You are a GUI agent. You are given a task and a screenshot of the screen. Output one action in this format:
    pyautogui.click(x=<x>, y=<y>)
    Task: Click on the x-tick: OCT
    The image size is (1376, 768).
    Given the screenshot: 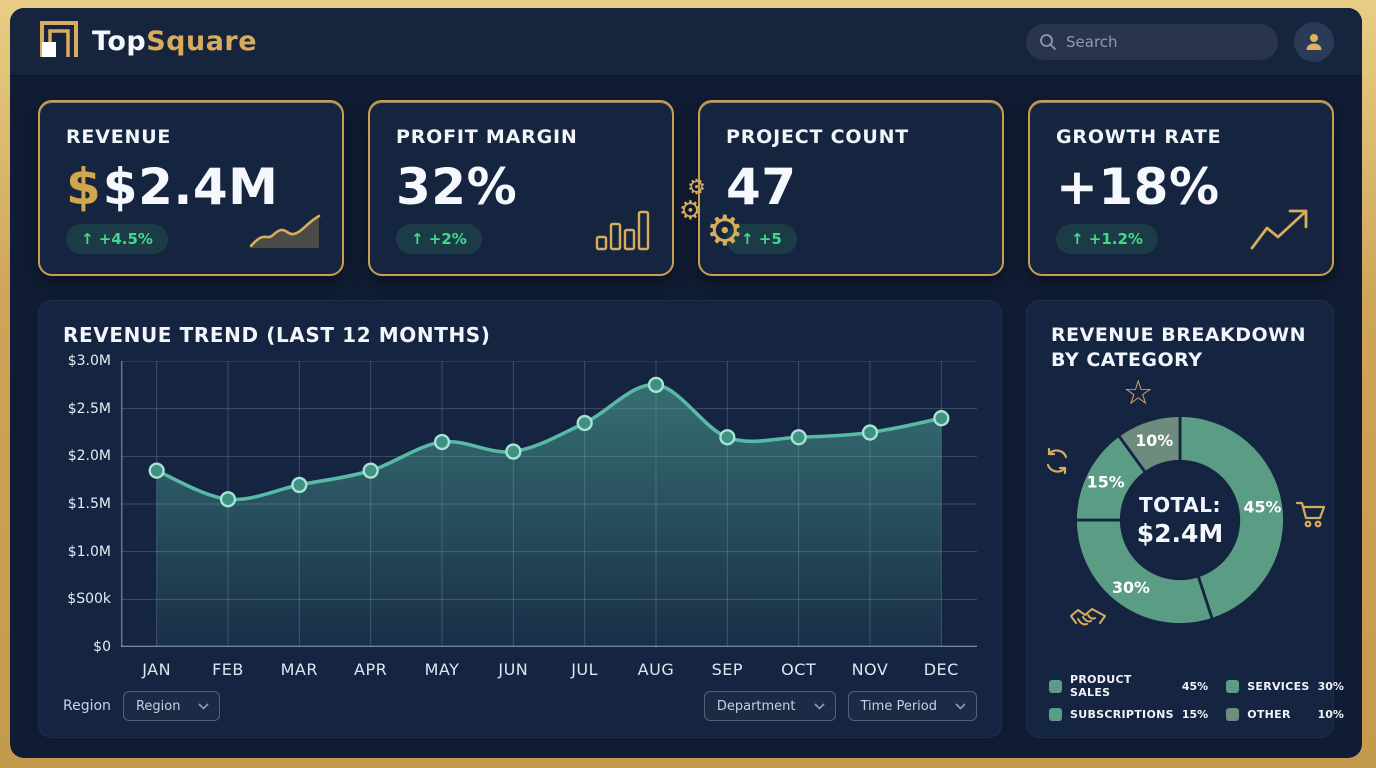 What is the action you would take?
    pyautogui.click(x=799, y=669)
    